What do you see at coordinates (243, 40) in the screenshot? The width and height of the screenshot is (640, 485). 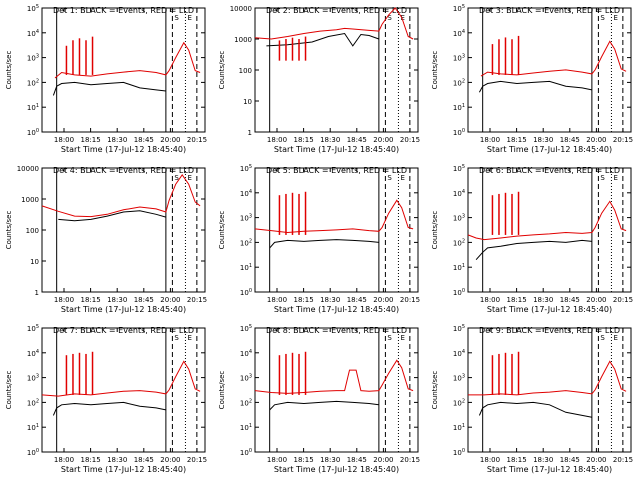 I see `y-tick-label: 1000` at bounding box center [243, 40].